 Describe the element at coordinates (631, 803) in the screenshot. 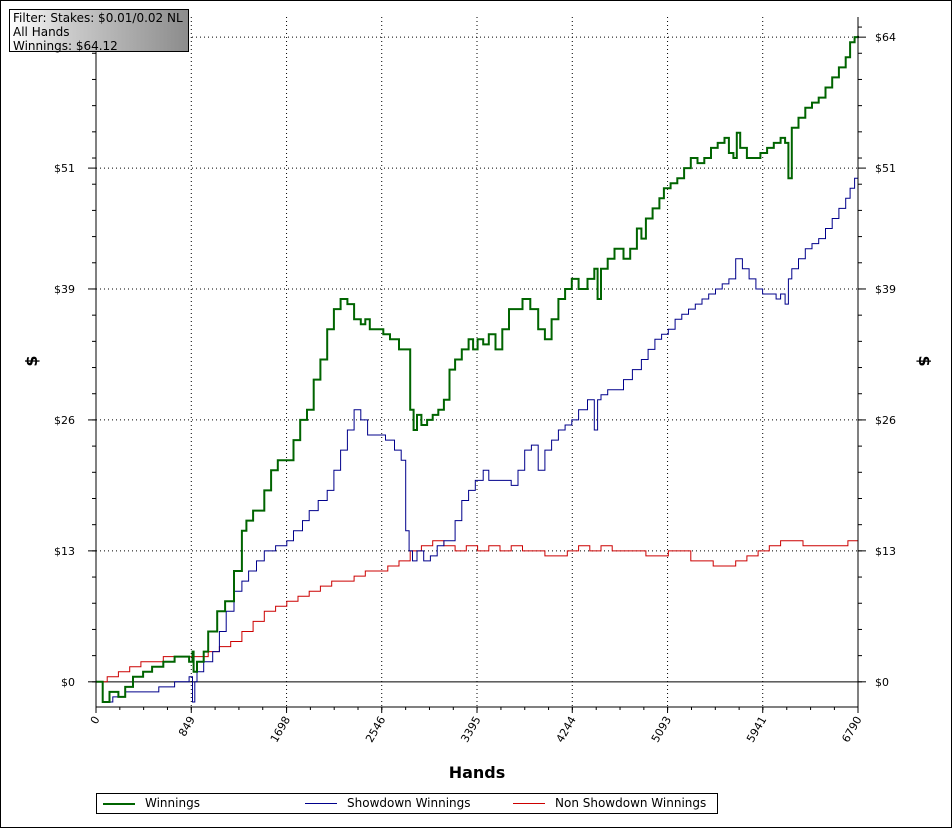

I see `legend-label-non-showdown: Non Showdown Winnings` at that location.